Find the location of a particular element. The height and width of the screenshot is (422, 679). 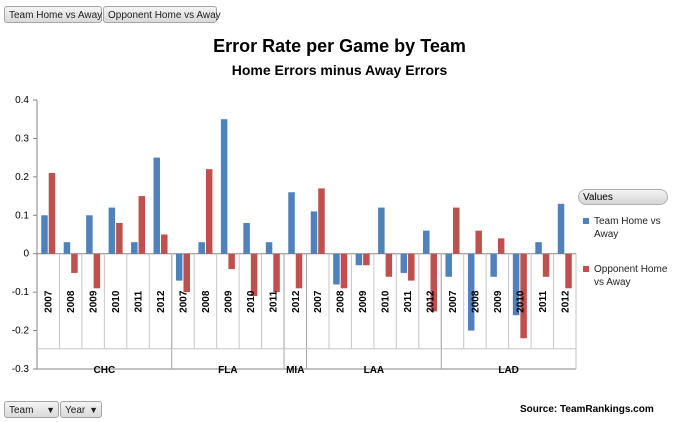

x-group-label: LAD is located at coordinates (508, 370).